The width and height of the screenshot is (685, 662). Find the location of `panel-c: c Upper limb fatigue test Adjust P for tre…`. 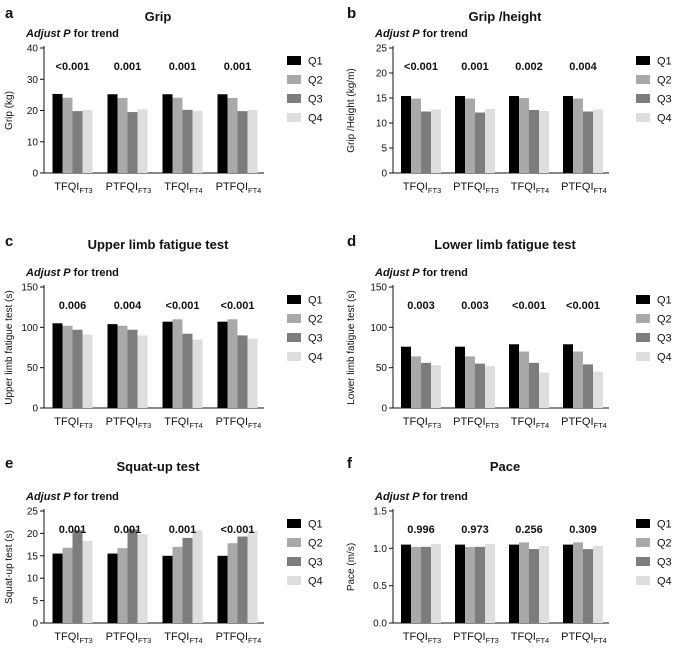

panel-c: c Upper limb fatigue test Adjust P for tre… is located at coordinates (163, 331).